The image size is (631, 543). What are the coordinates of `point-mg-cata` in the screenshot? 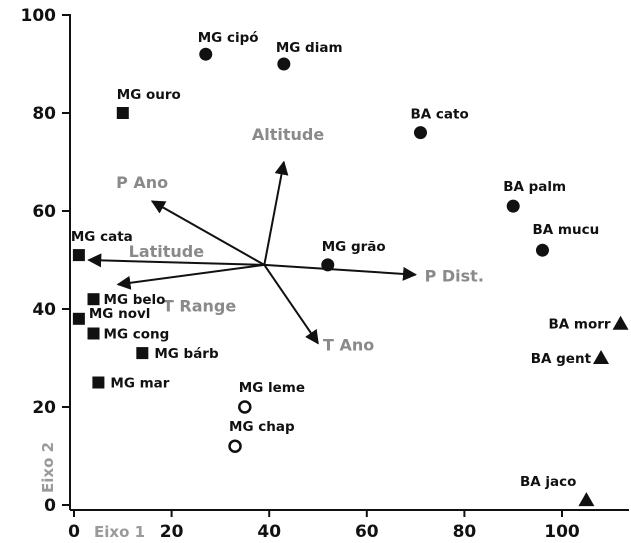 It's located at (78, 255).